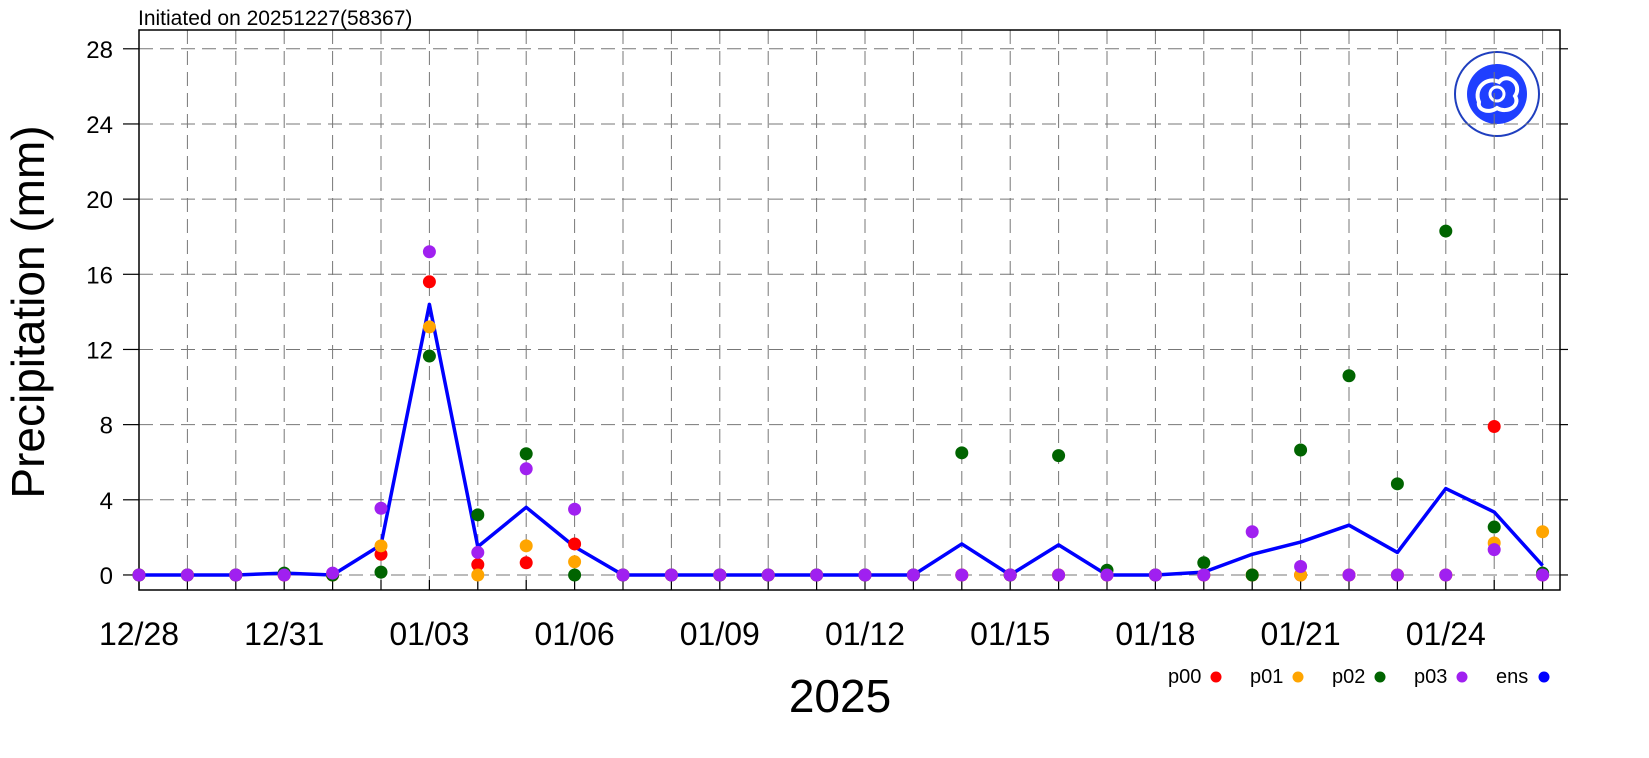 The height and width of the screenshot is (758, 1649). I want to click on legend-label: p02, so click(1348, 677).